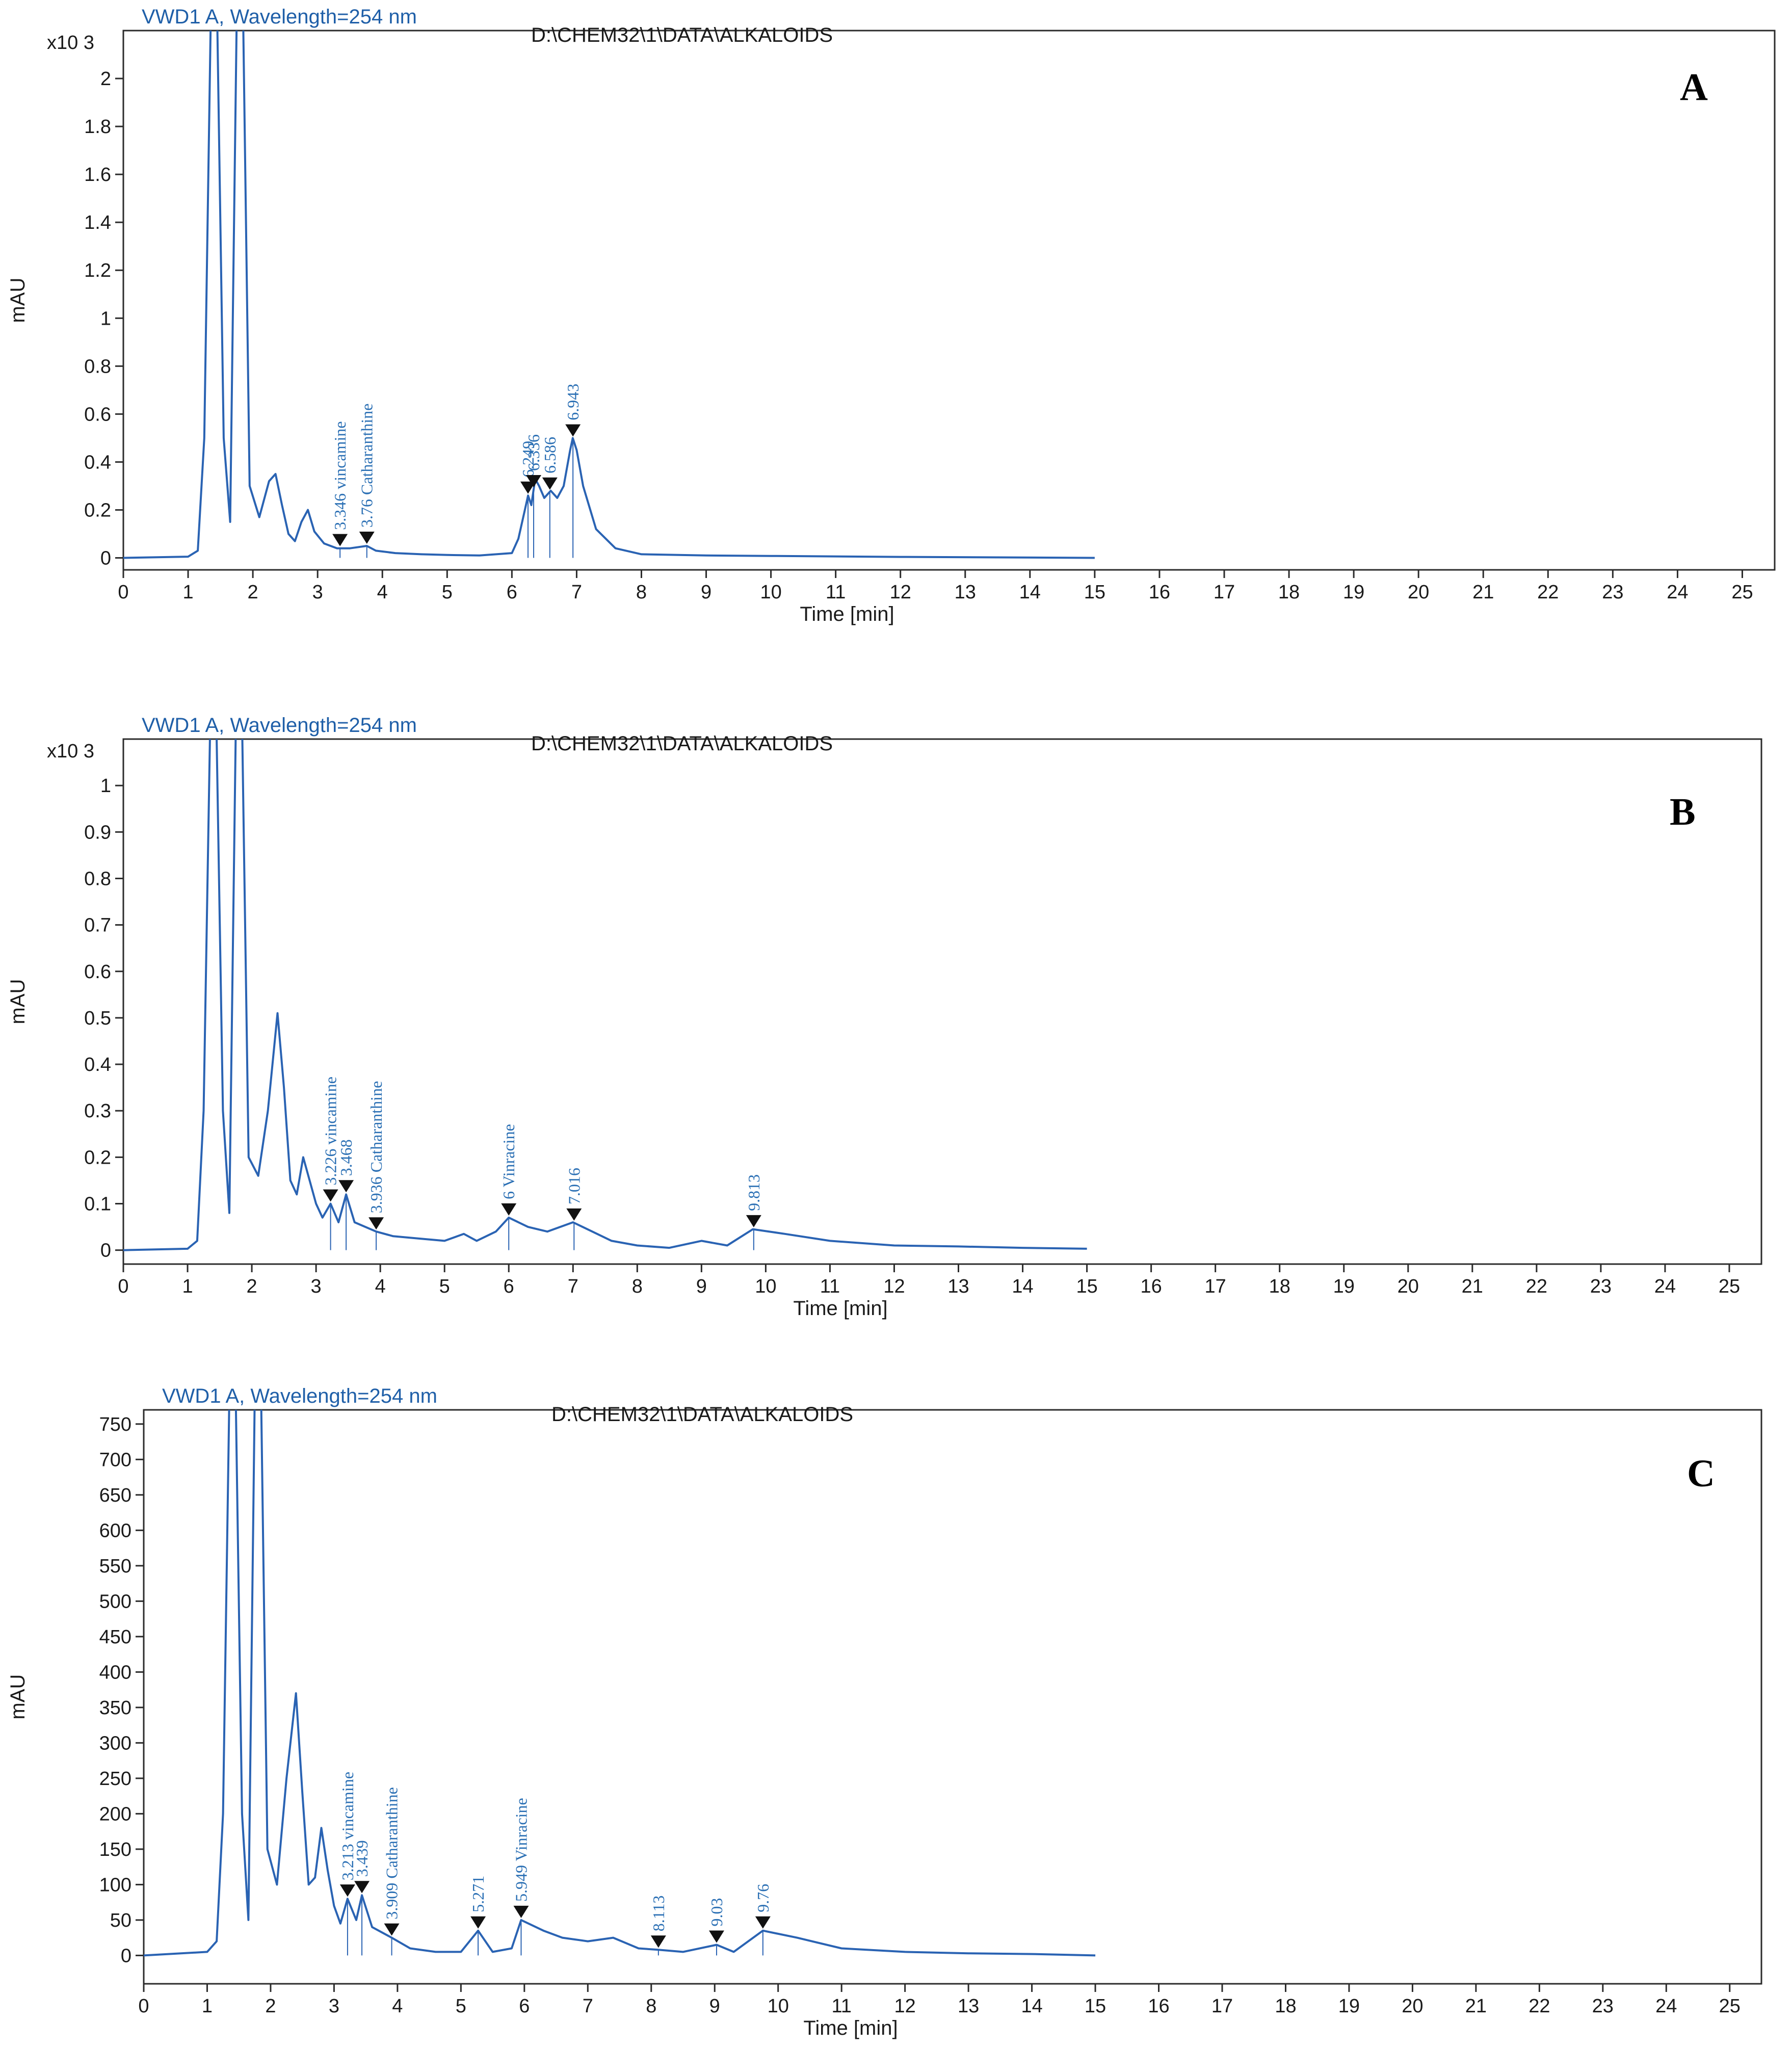  What do you see at coordinates (115, 1885) in the screenshot?
I see `y-tick-label: 100` at bounding box center [115, 1885].